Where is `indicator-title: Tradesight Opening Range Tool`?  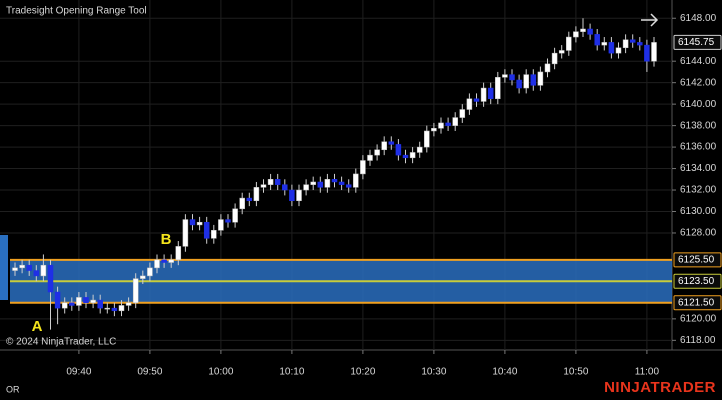 indicator-title: Tradesight Opening Range Tool is located at coordinates (76, 11).